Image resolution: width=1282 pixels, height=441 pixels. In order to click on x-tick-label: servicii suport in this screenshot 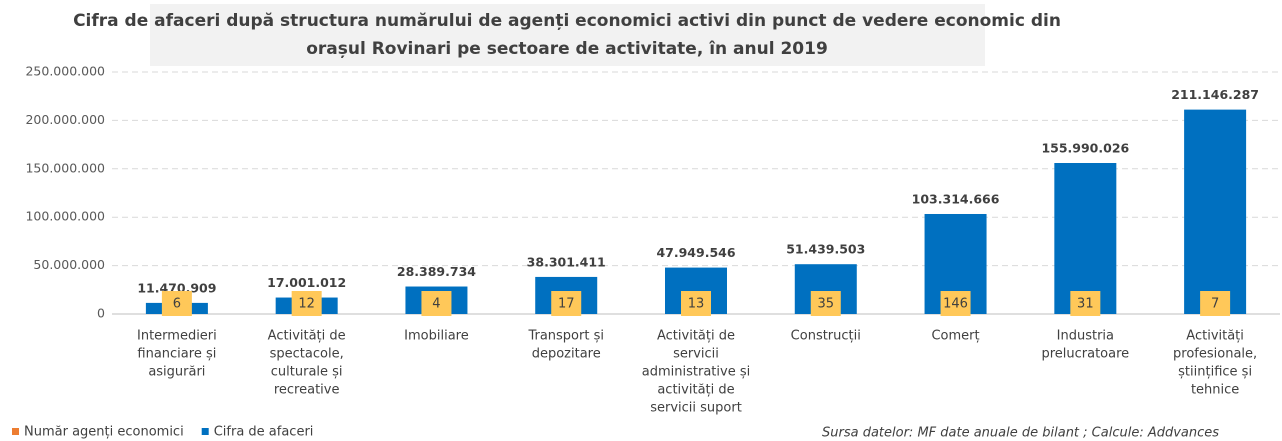, I will do `click(696, 408)`.